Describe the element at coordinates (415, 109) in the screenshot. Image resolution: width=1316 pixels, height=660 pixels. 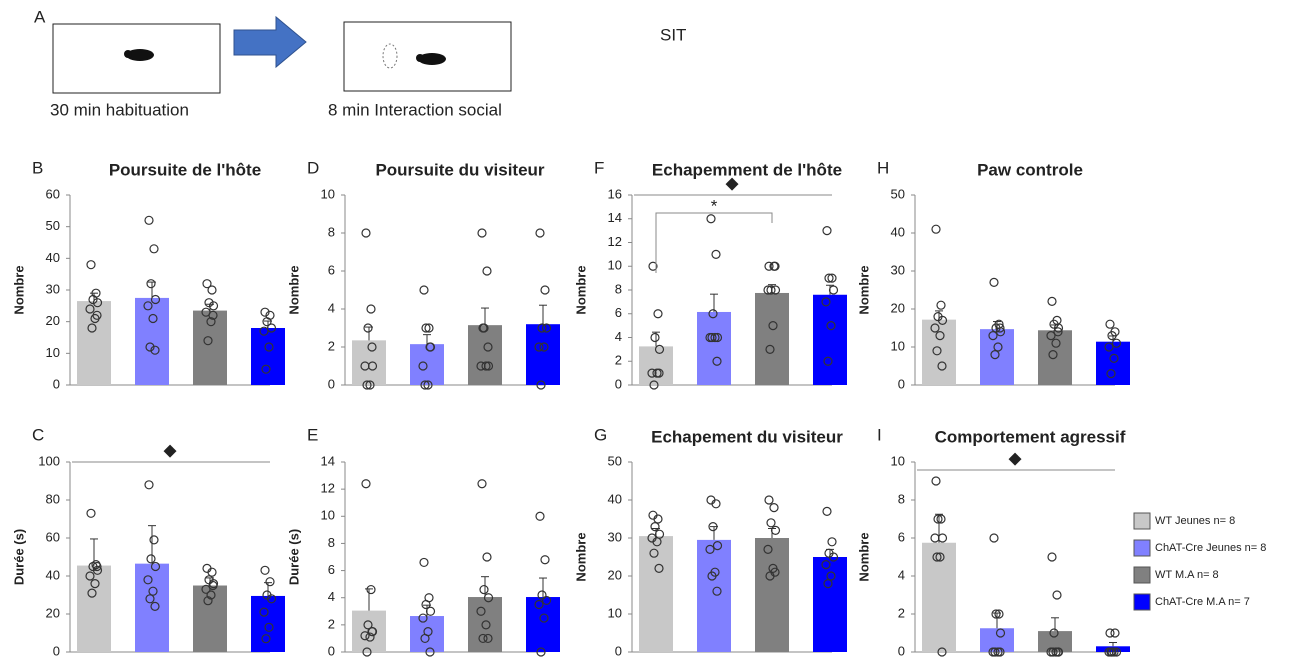
I see `step-label: 8 min Interaction social` at that location.